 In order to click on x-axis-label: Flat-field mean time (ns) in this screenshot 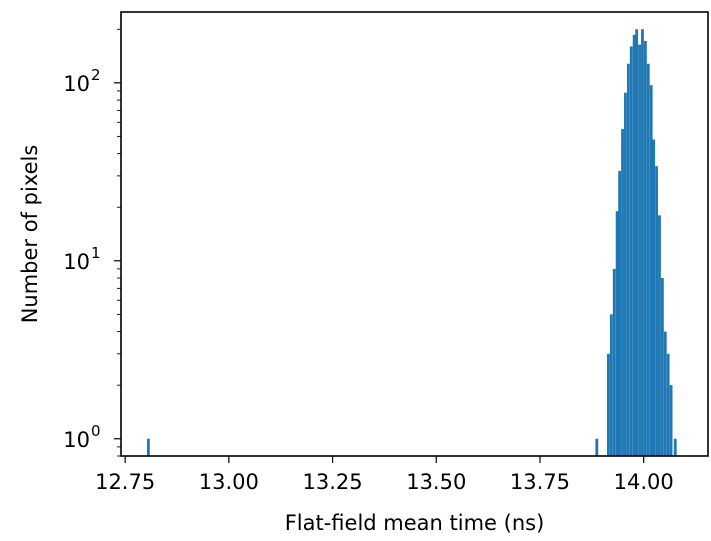, I will do `click(415, 523)`.